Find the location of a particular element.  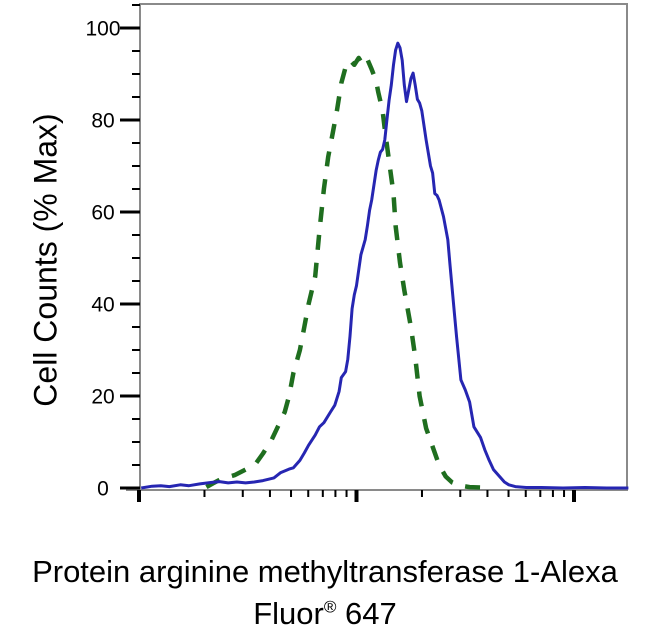

y-axis-tick-label: 100 is located at coordinates (102, 29).